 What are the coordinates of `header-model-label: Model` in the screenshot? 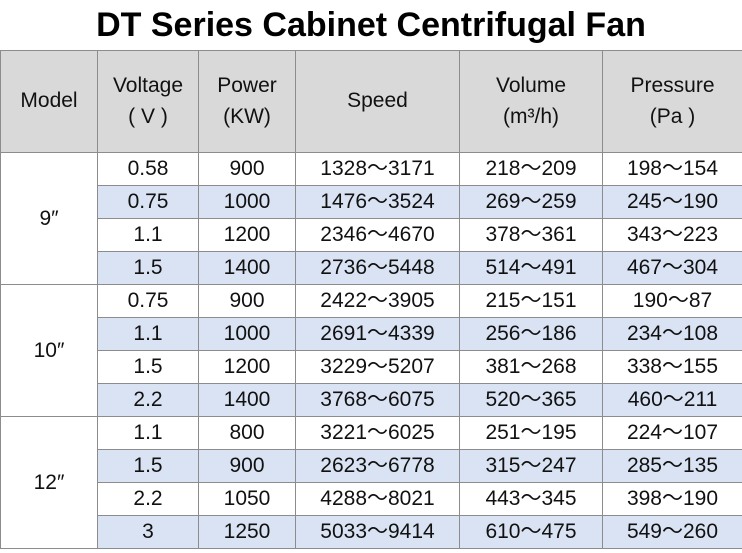 It's located at (49, 101).